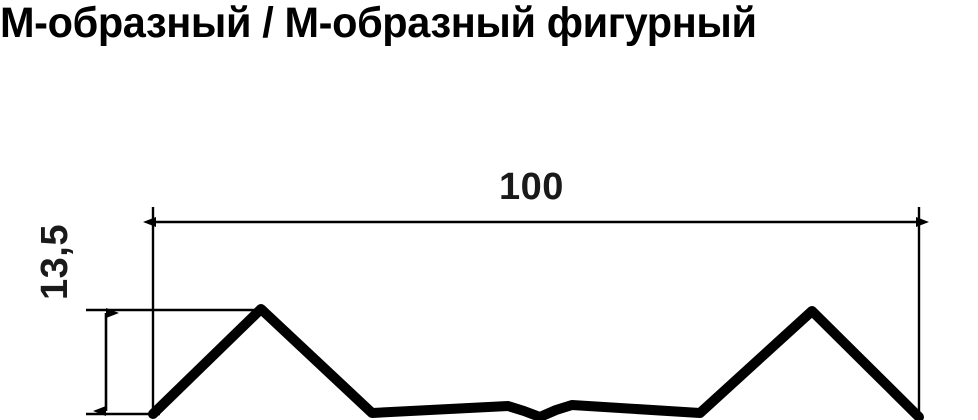 Image resolution: width=978 pixels, height=420 pixels. Describe the element at coordinates (378, 23) in the screenshot. I see `page-title: М-образный / М-образный фигурный` at that location.